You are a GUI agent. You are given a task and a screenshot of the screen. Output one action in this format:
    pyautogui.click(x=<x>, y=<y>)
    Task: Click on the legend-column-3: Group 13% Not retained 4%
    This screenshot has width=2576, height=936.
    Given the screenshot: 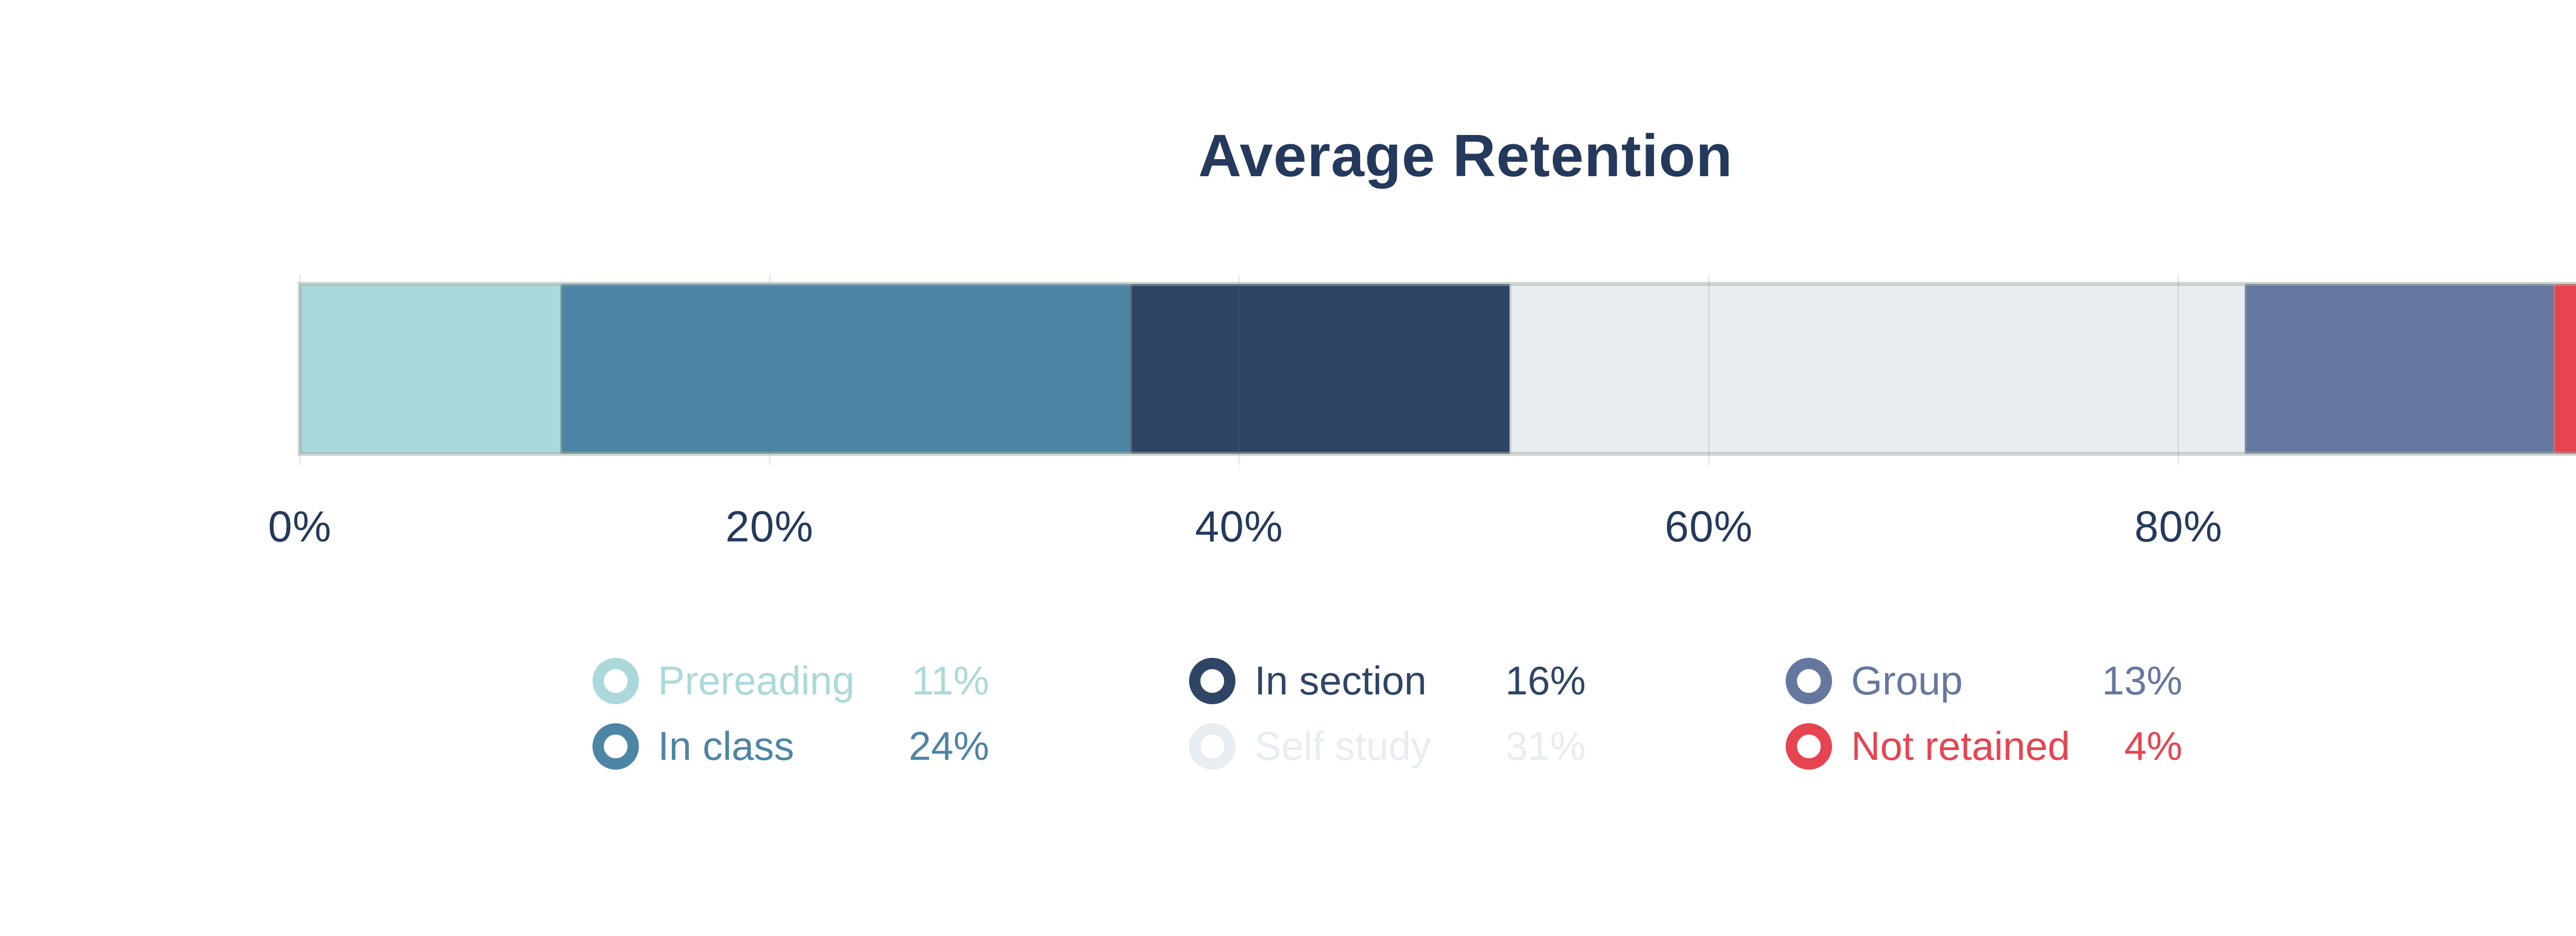 What is the action you would take?
    pyautogui.click(x=1984, y=713)
    